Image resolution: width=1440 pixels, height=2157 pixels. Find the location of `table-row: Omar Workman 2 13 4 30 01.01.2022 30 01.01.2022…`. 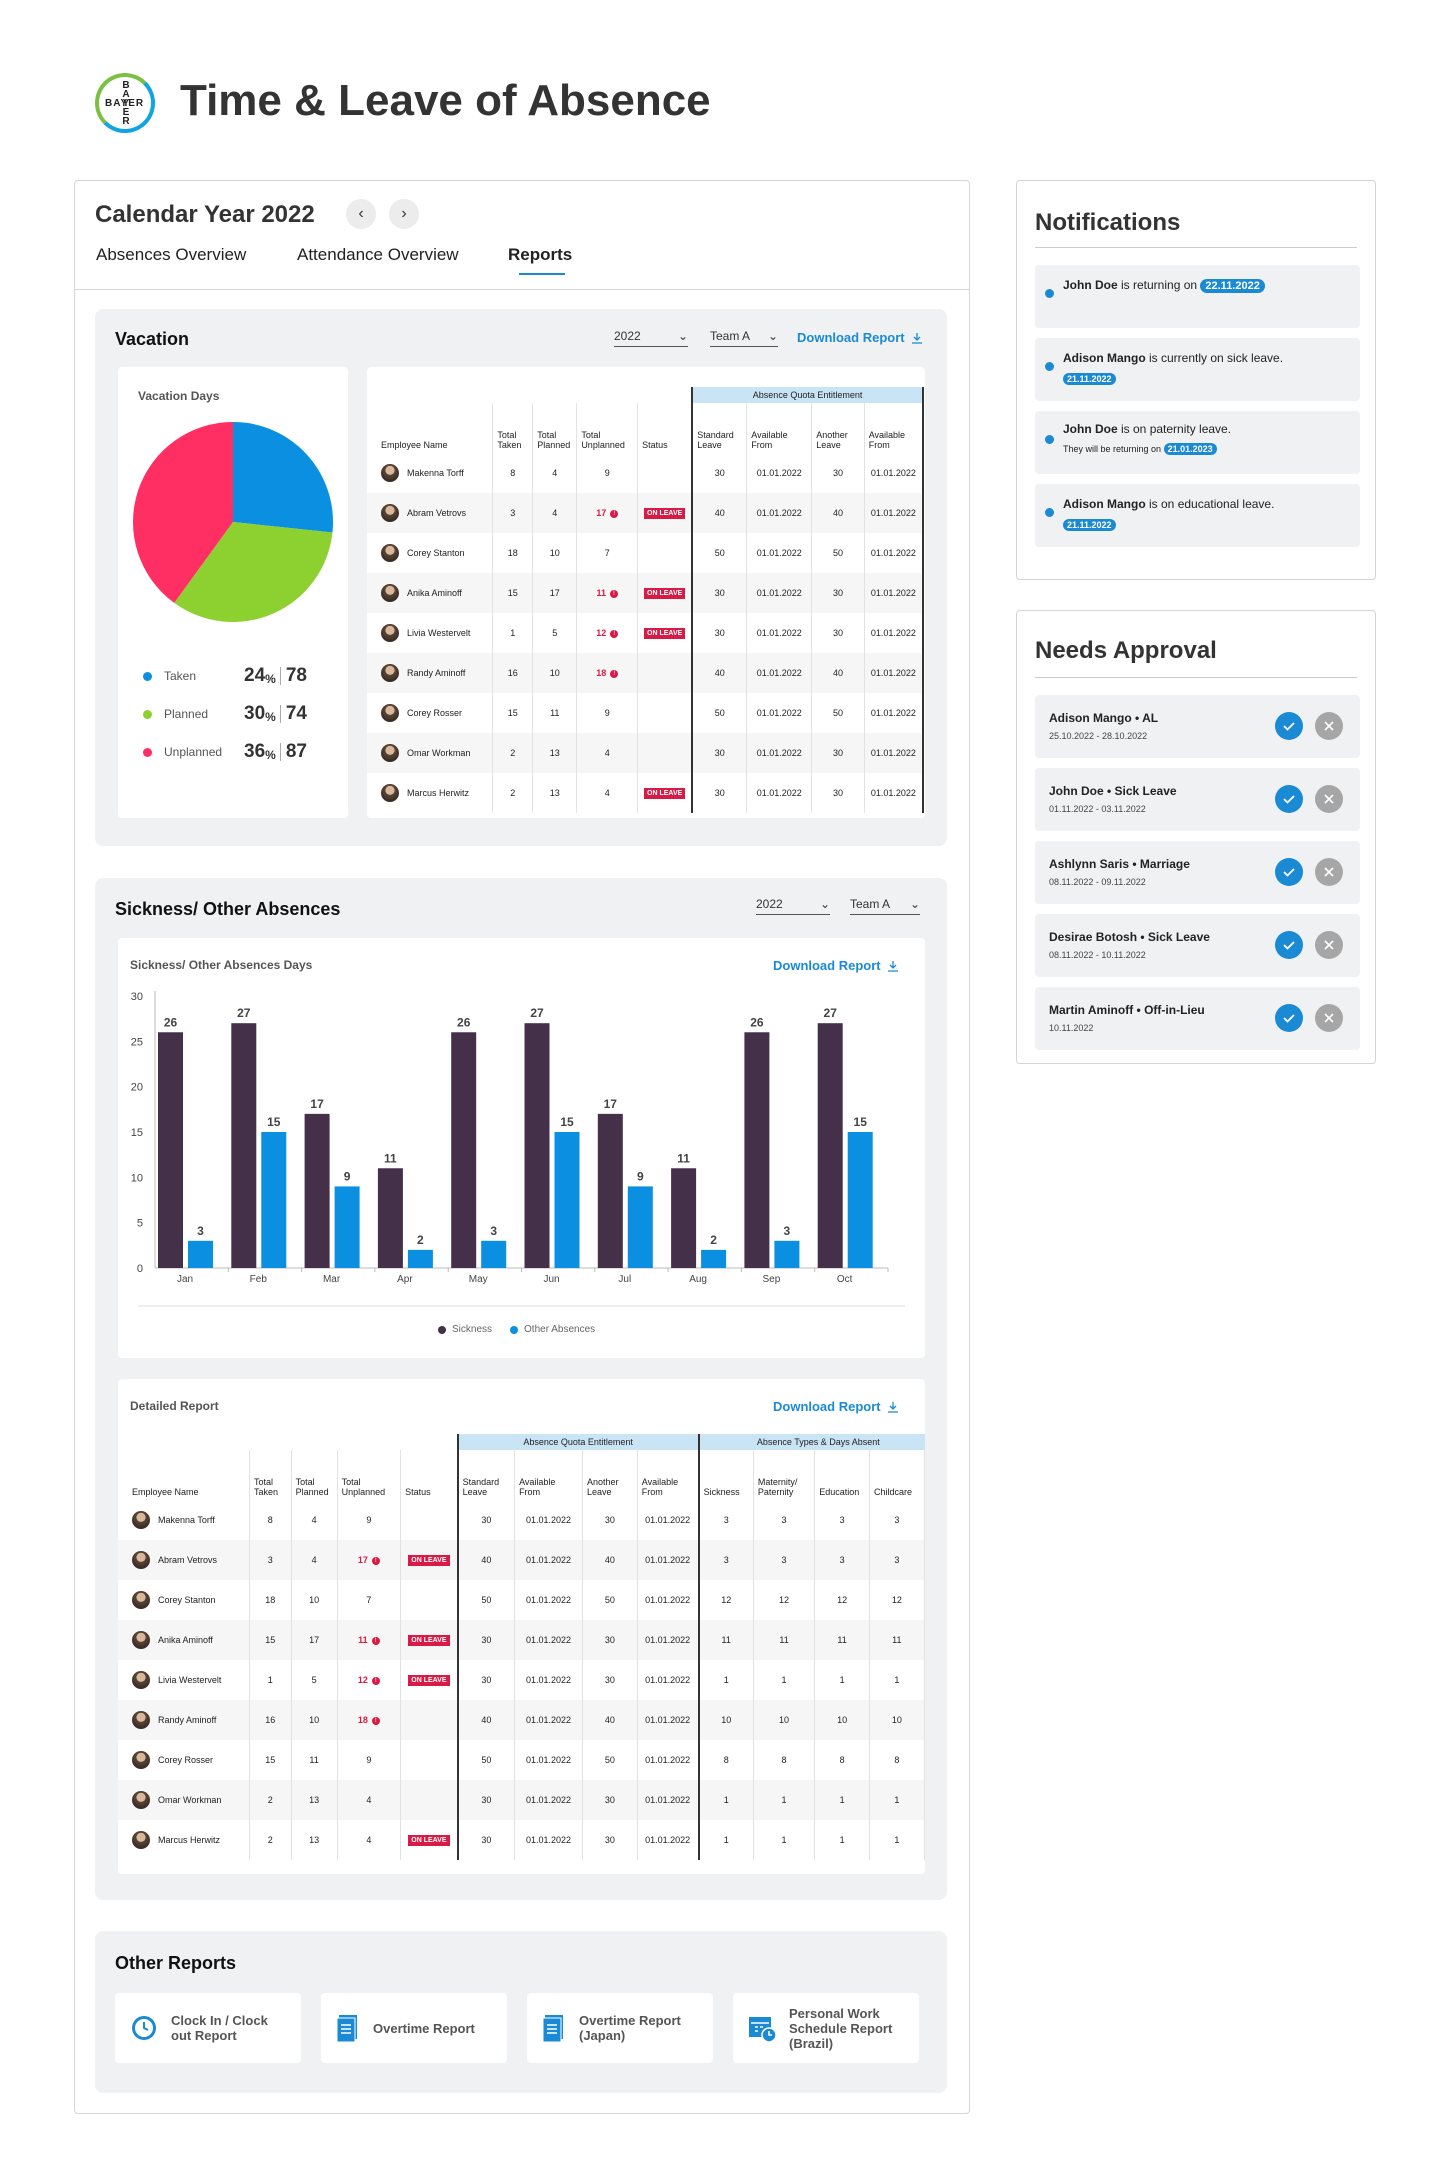

table-row: Omar Workman 2 13 4 30 01.01.2022 30 01.01.2022… is located at coordinates (521, 1800).